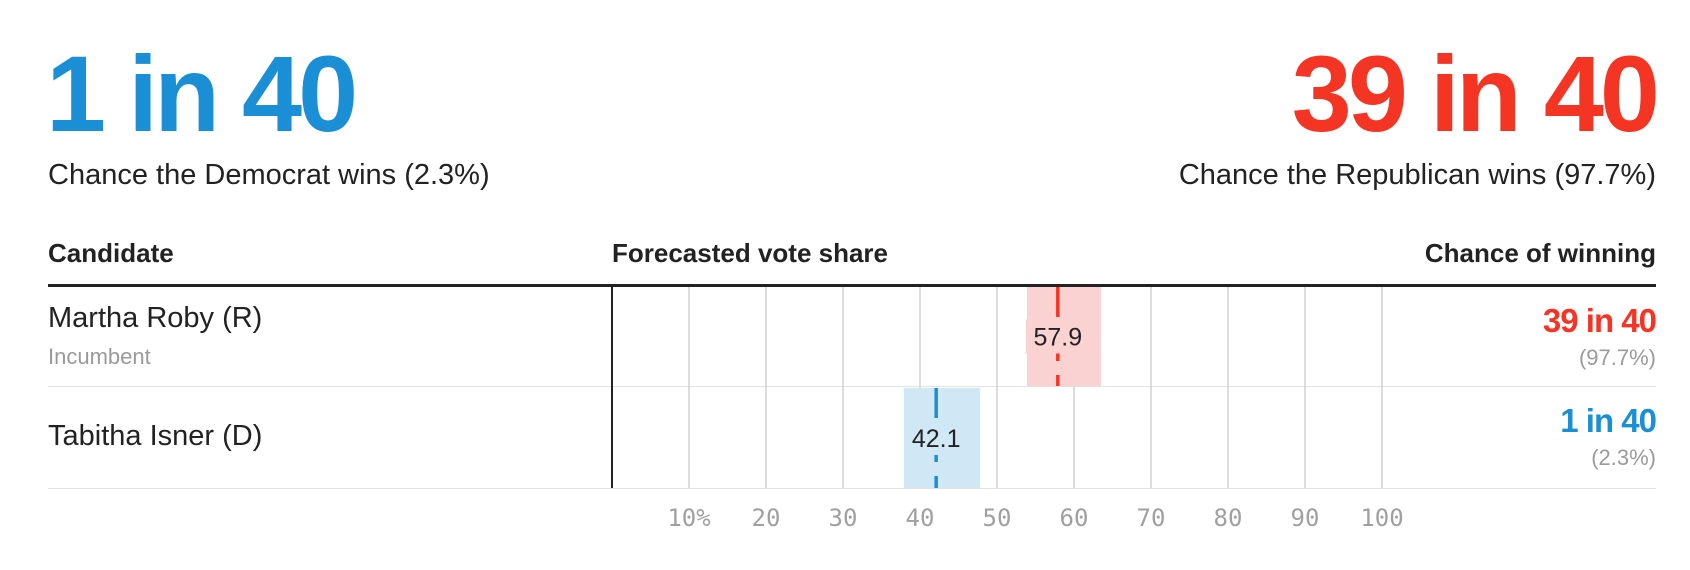 This screenshot has width=1690, height=570. What do you see at coordinates (1617, 357) in the screenshot?
I see `republican-row-percent: (97.7%)` at bounding box center [1617, 357].